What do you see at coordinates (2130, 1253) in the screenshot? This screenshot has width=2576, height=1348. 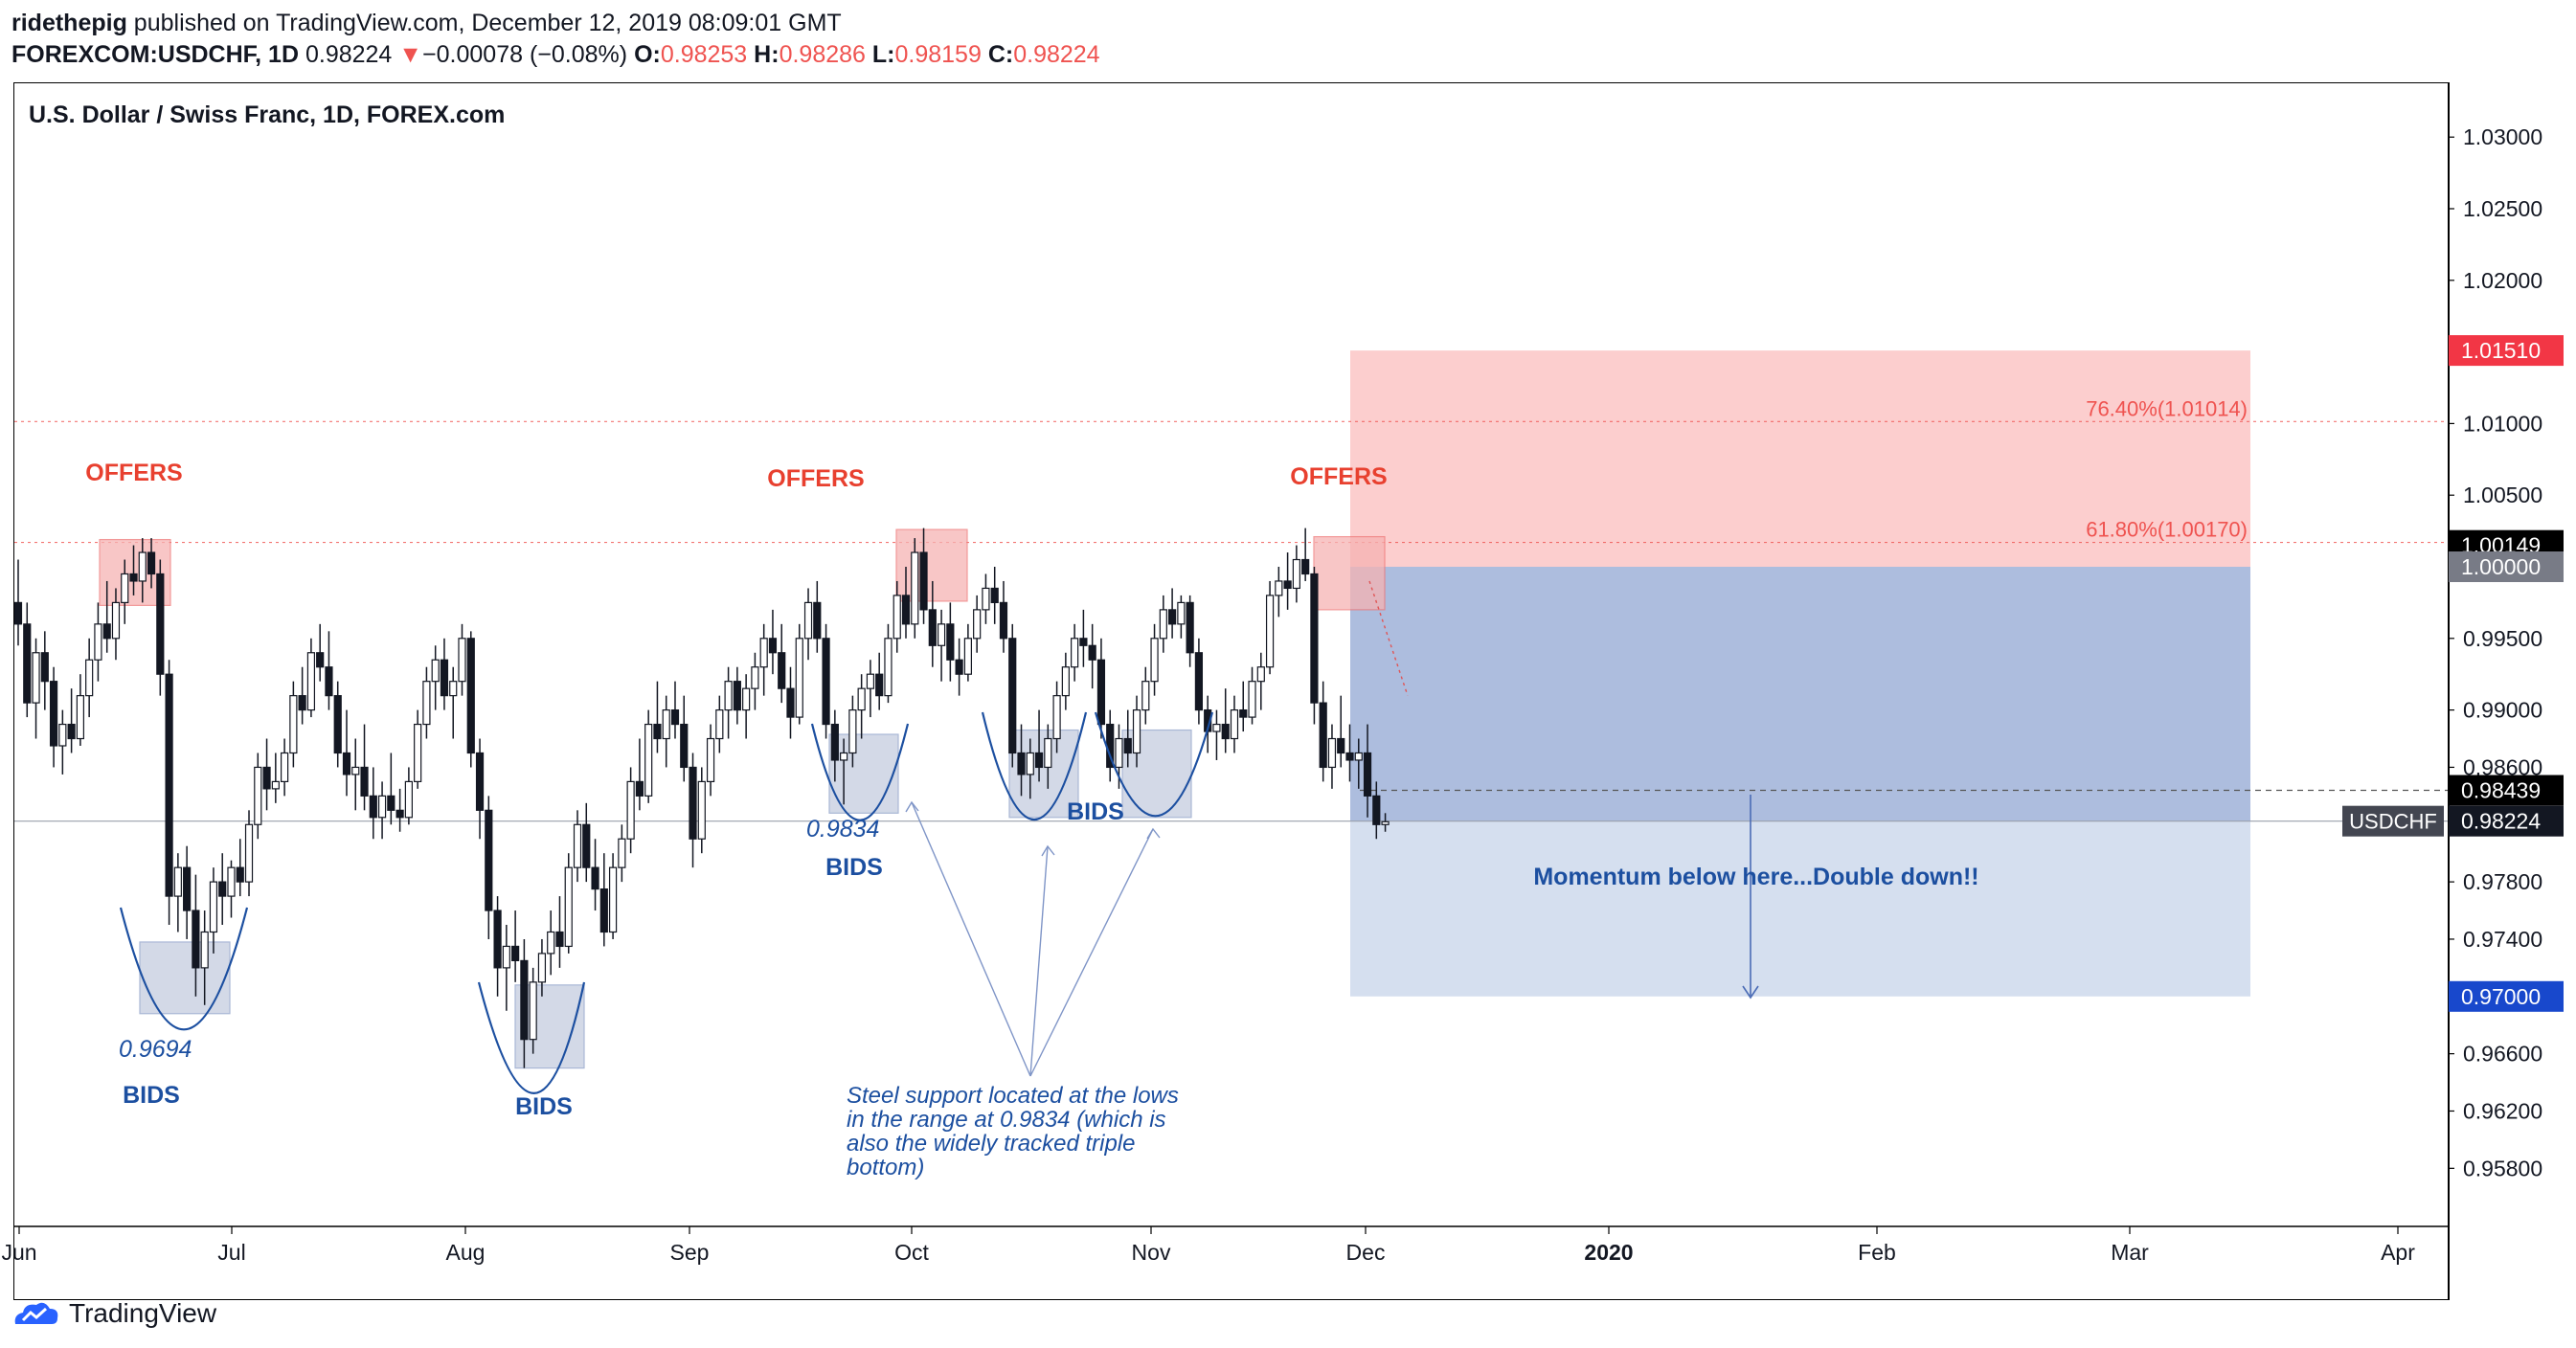 I see `x-tick-label: Mar` at bounding box center [2130, 1253].